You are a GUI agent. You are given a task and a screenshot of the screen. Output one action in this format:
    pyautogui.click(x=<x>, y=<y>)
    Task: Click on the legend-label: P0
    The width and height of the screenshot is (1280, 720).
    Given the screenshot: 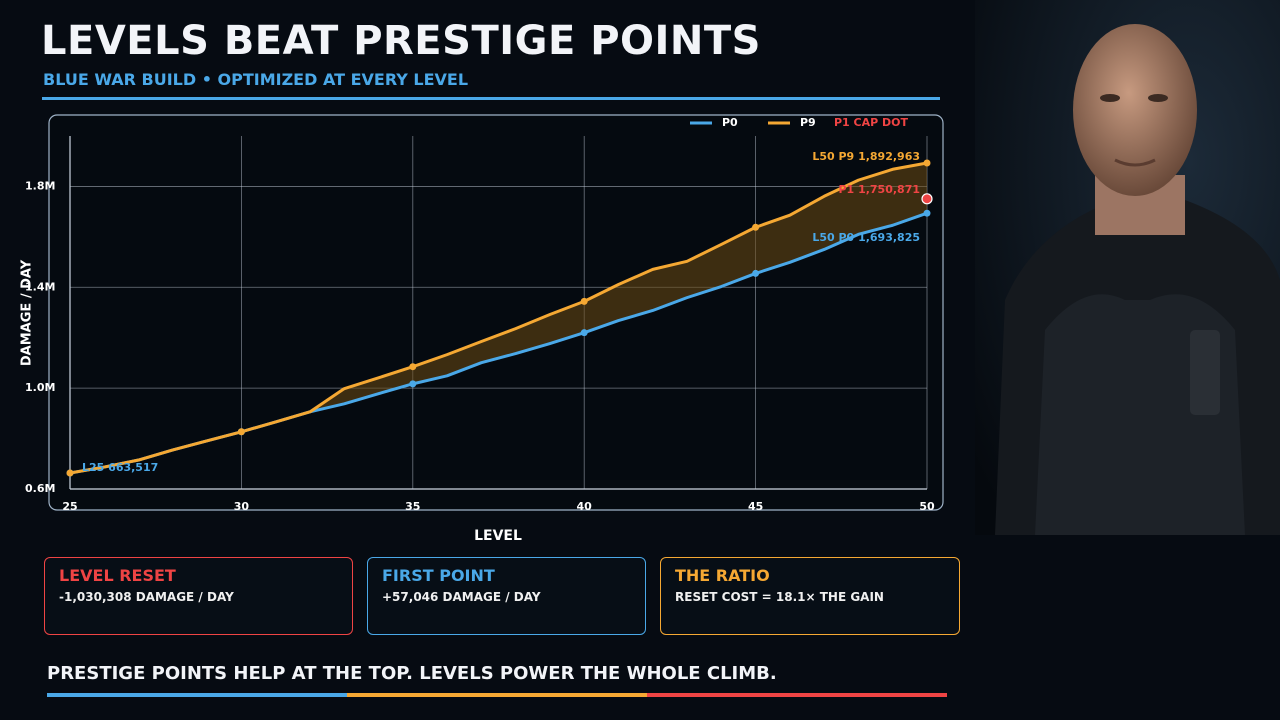 What is the action you would take?
    pyautogui.click(x=730, y=122)
    